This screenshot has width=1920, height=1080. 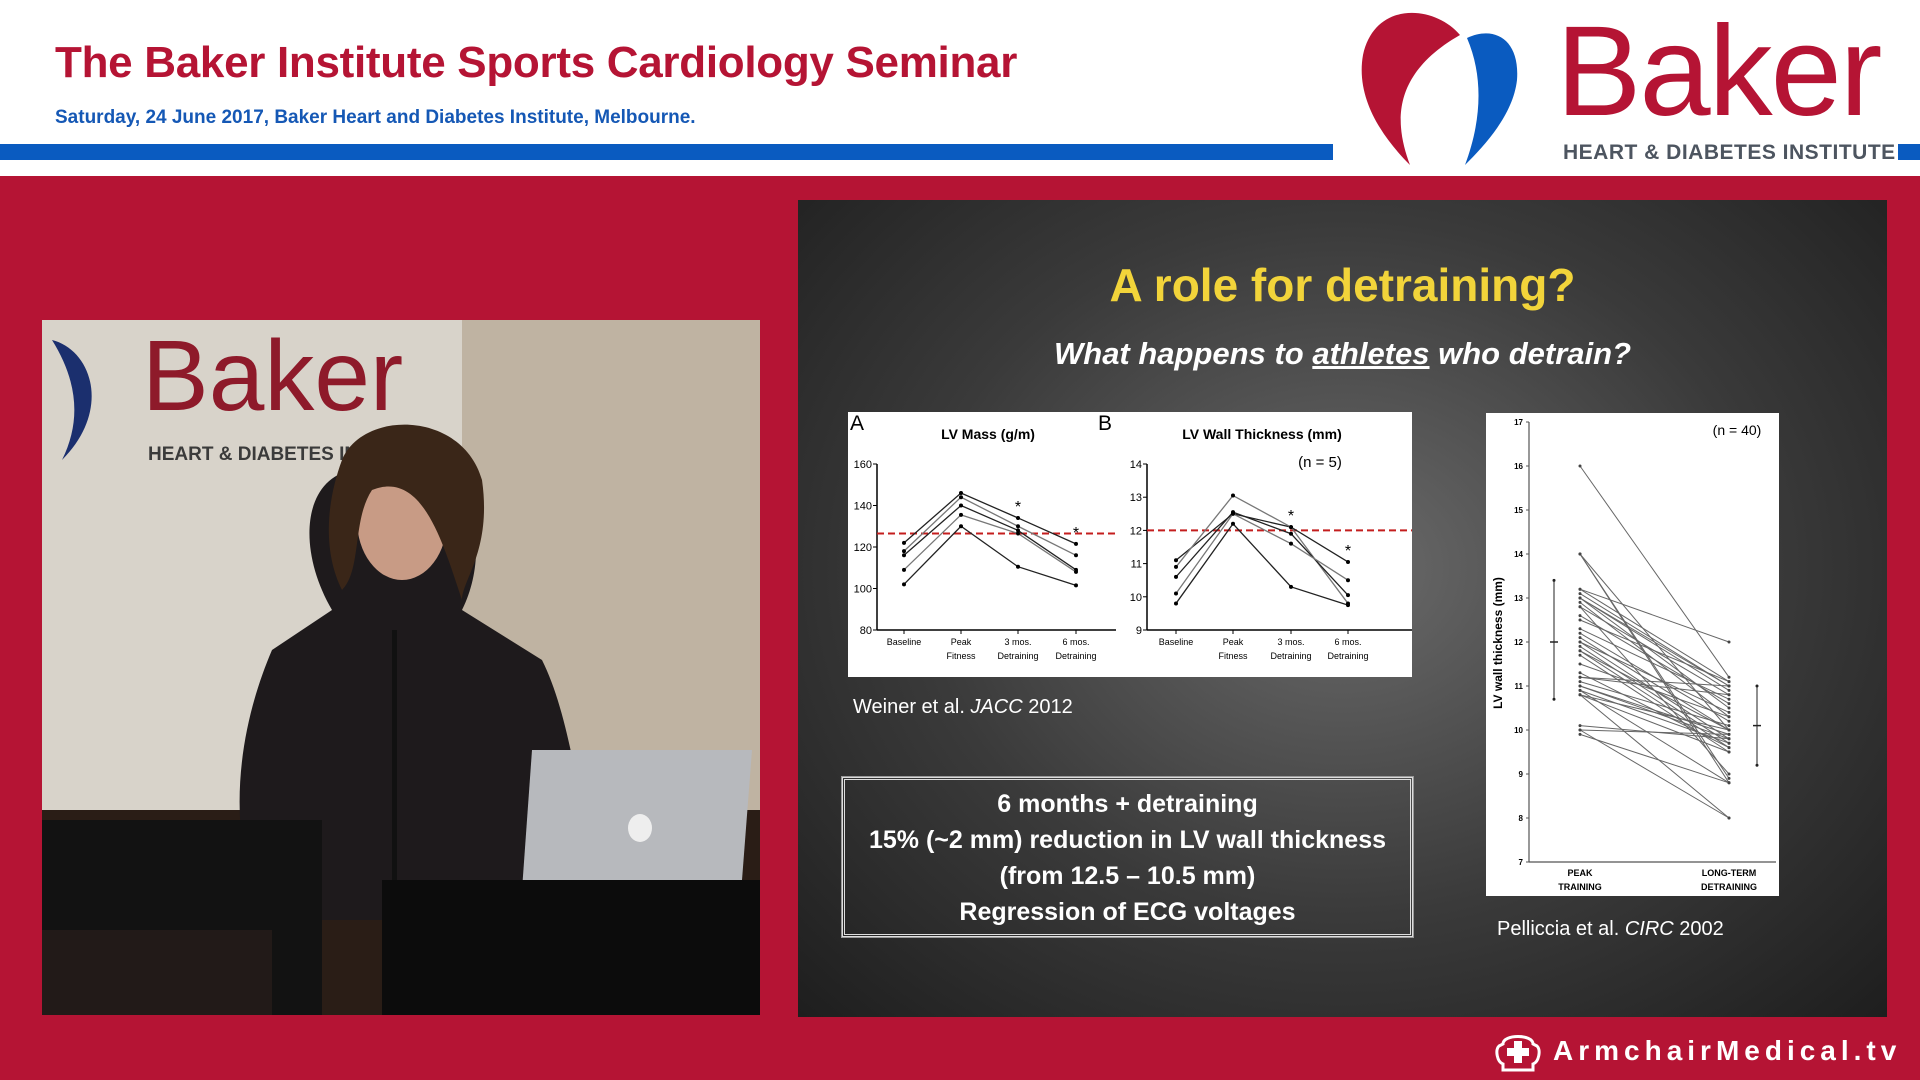 I want to click on x-tick-label: LONG-TERM, so click(x=1729, y=873).